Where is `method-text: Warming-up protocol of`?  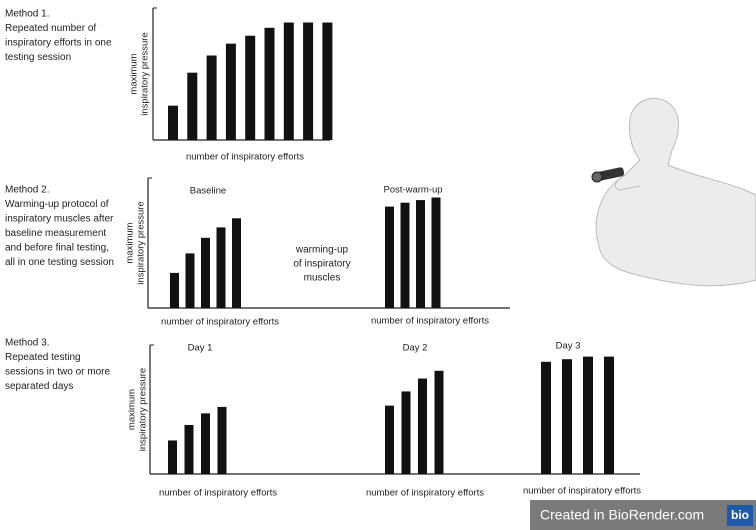 method-text: Warming-up protocol of is located at coordinates (57, 204).